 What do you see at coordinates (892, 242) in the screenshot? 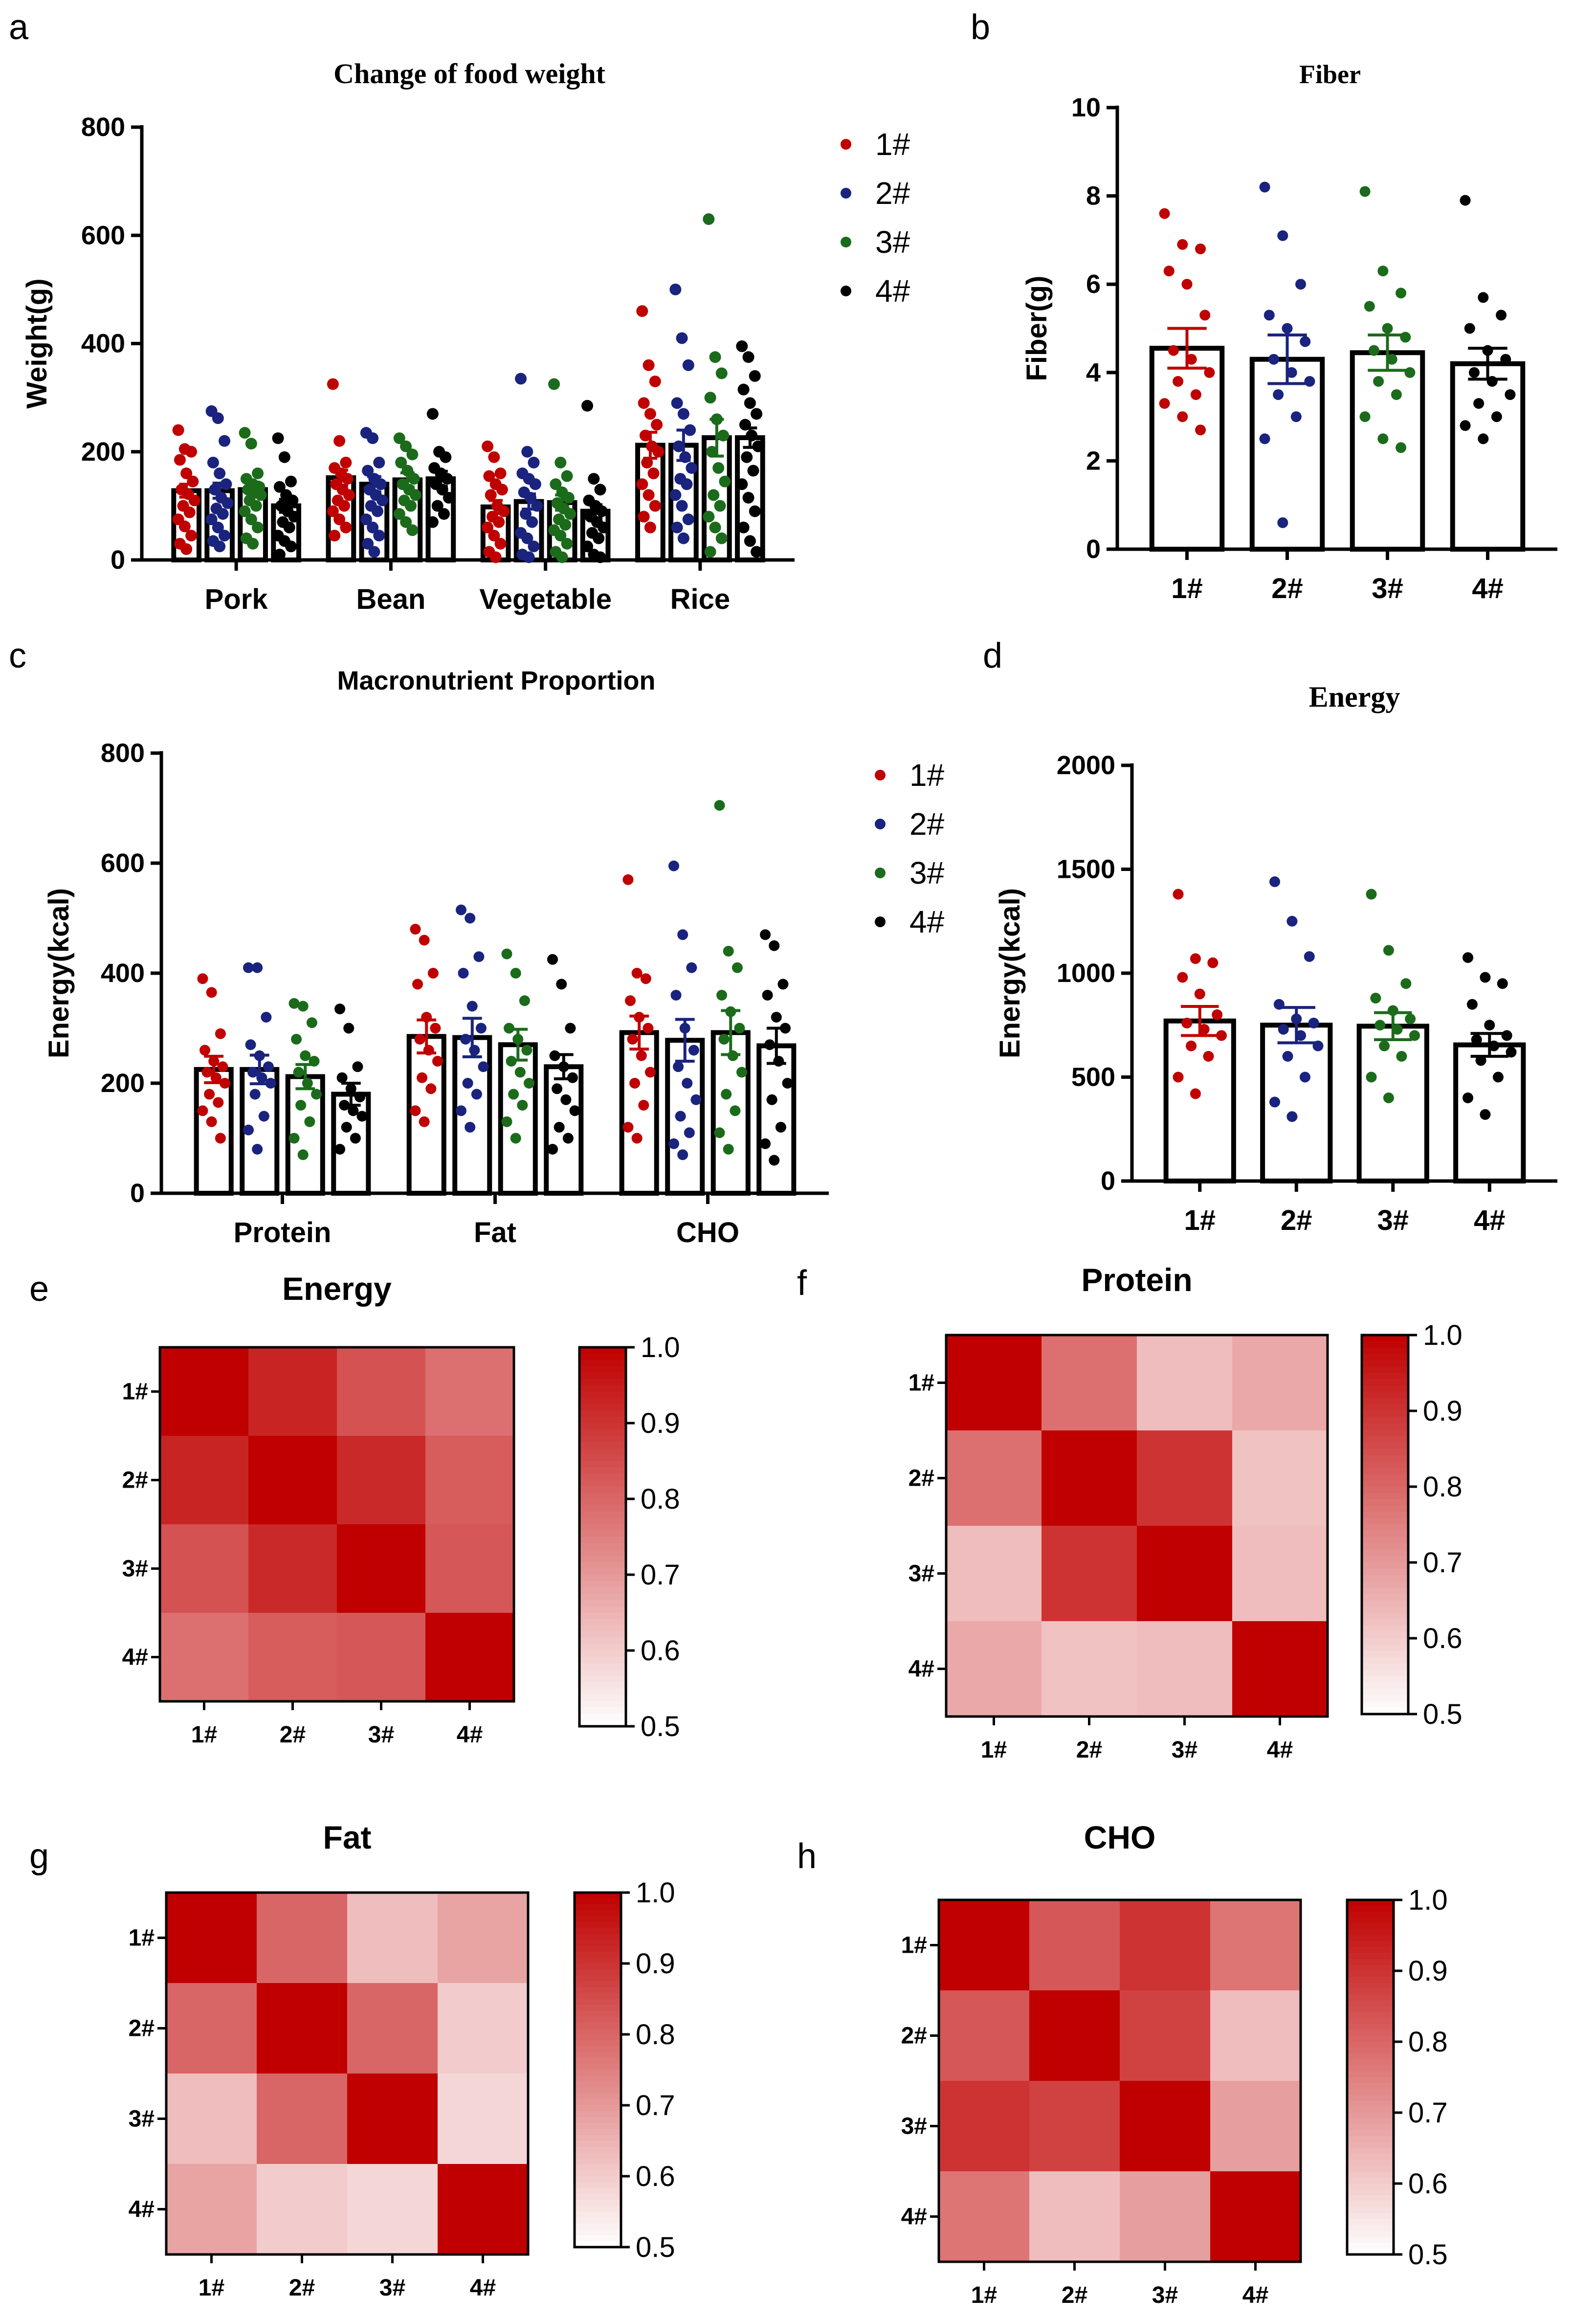
I see `legend-label: 3#` at bounding box center [892, 242].